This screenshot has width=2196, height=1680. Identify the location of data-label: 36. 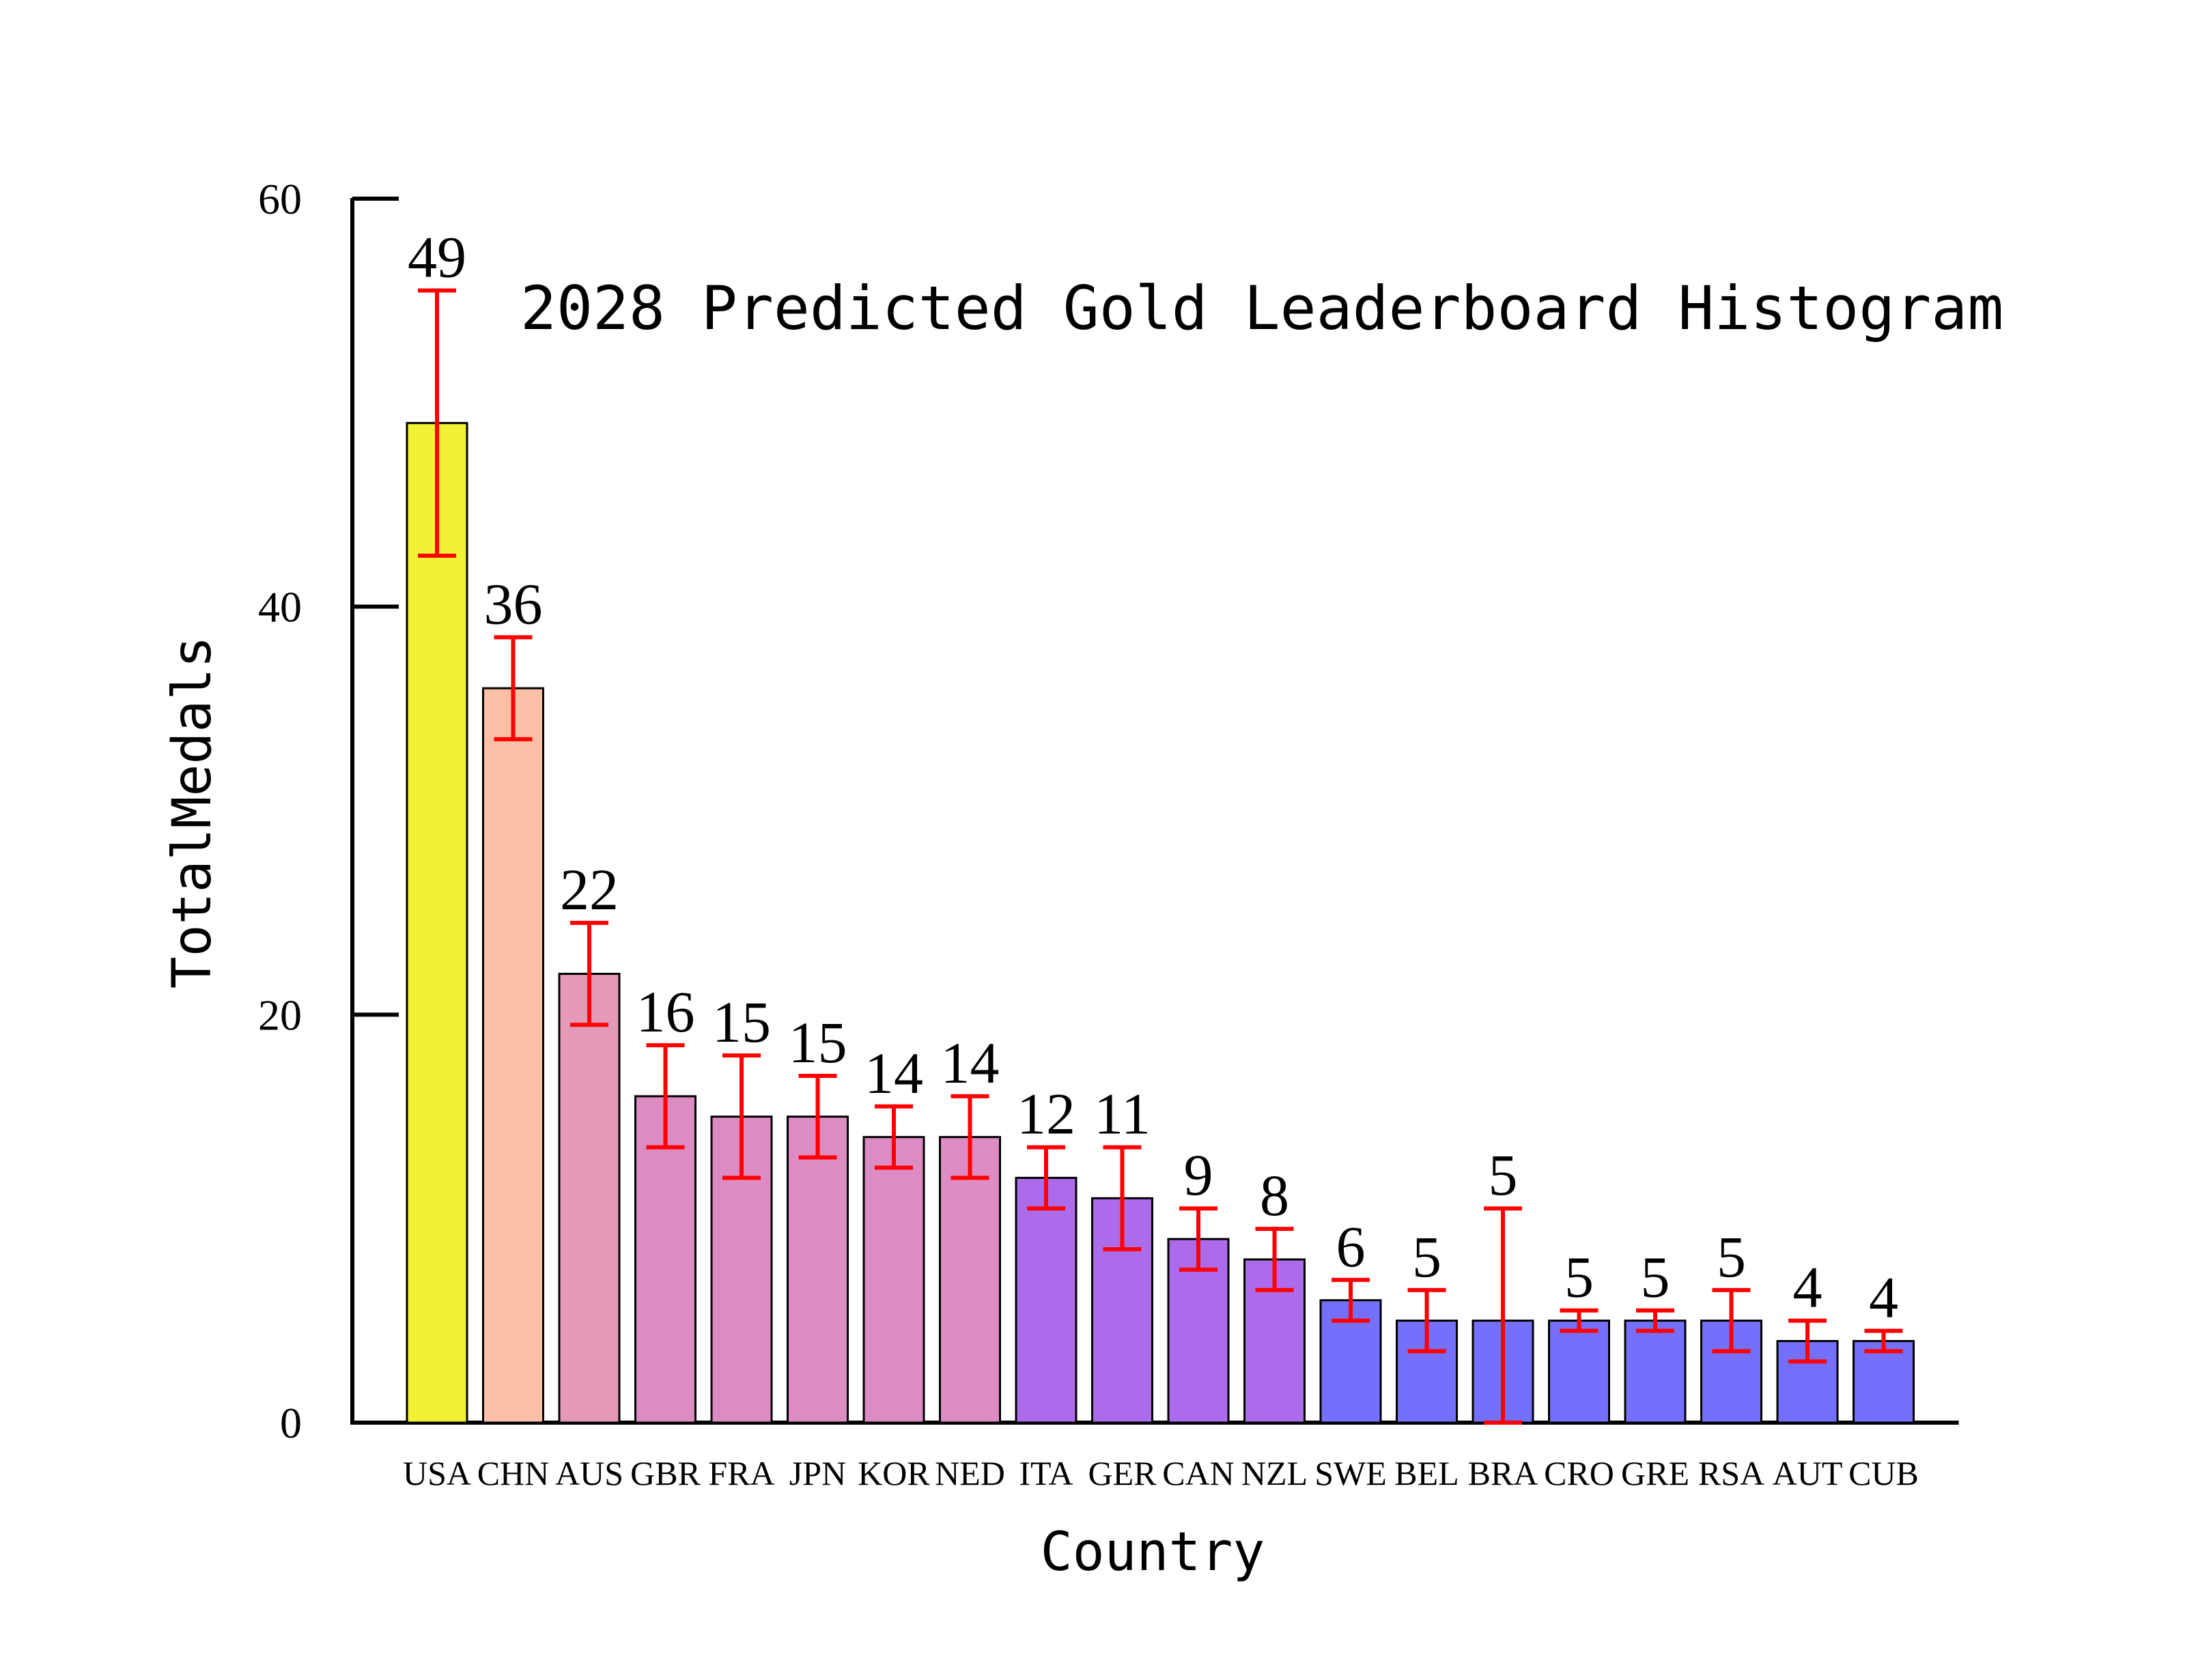
(513, 603).